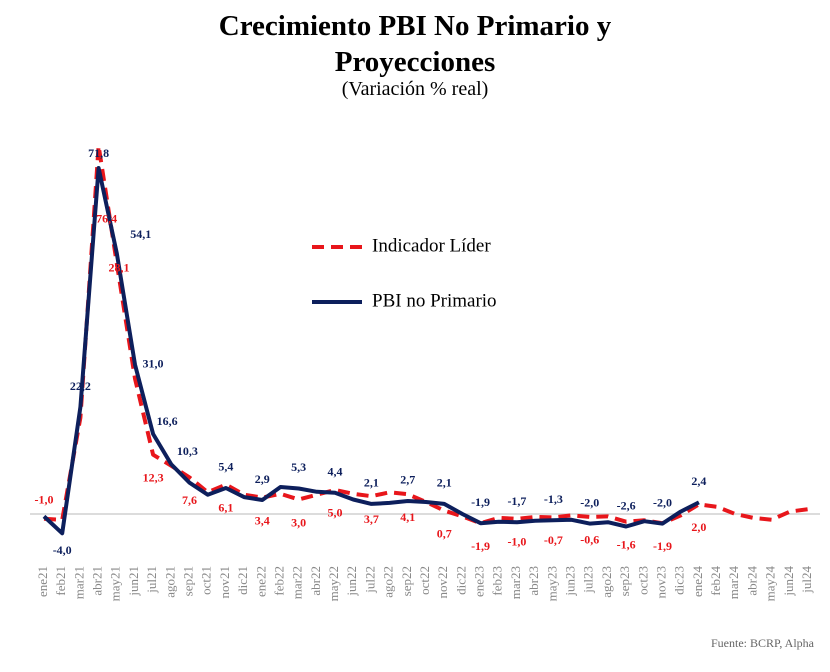 Image resolution: width=830 pixels, height=672 pixels. What do you see at coordinates (626, 505) in the screenshot?
I see `data-label: -2,6` at bounding box center [626, 505].